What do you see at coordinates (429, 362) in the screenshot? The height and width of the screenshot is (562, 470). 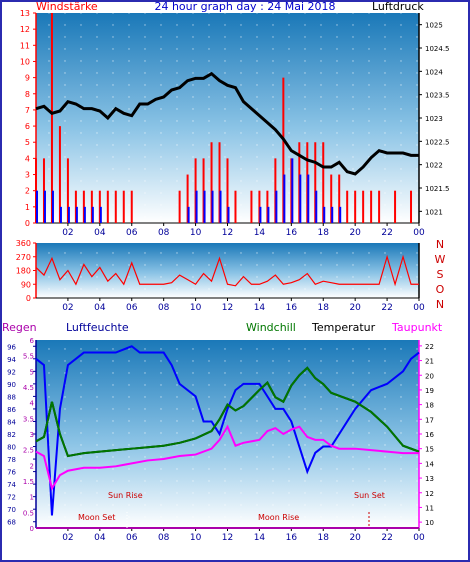 I see `temp-tick-label: 21` at bounding box center [429, 362].